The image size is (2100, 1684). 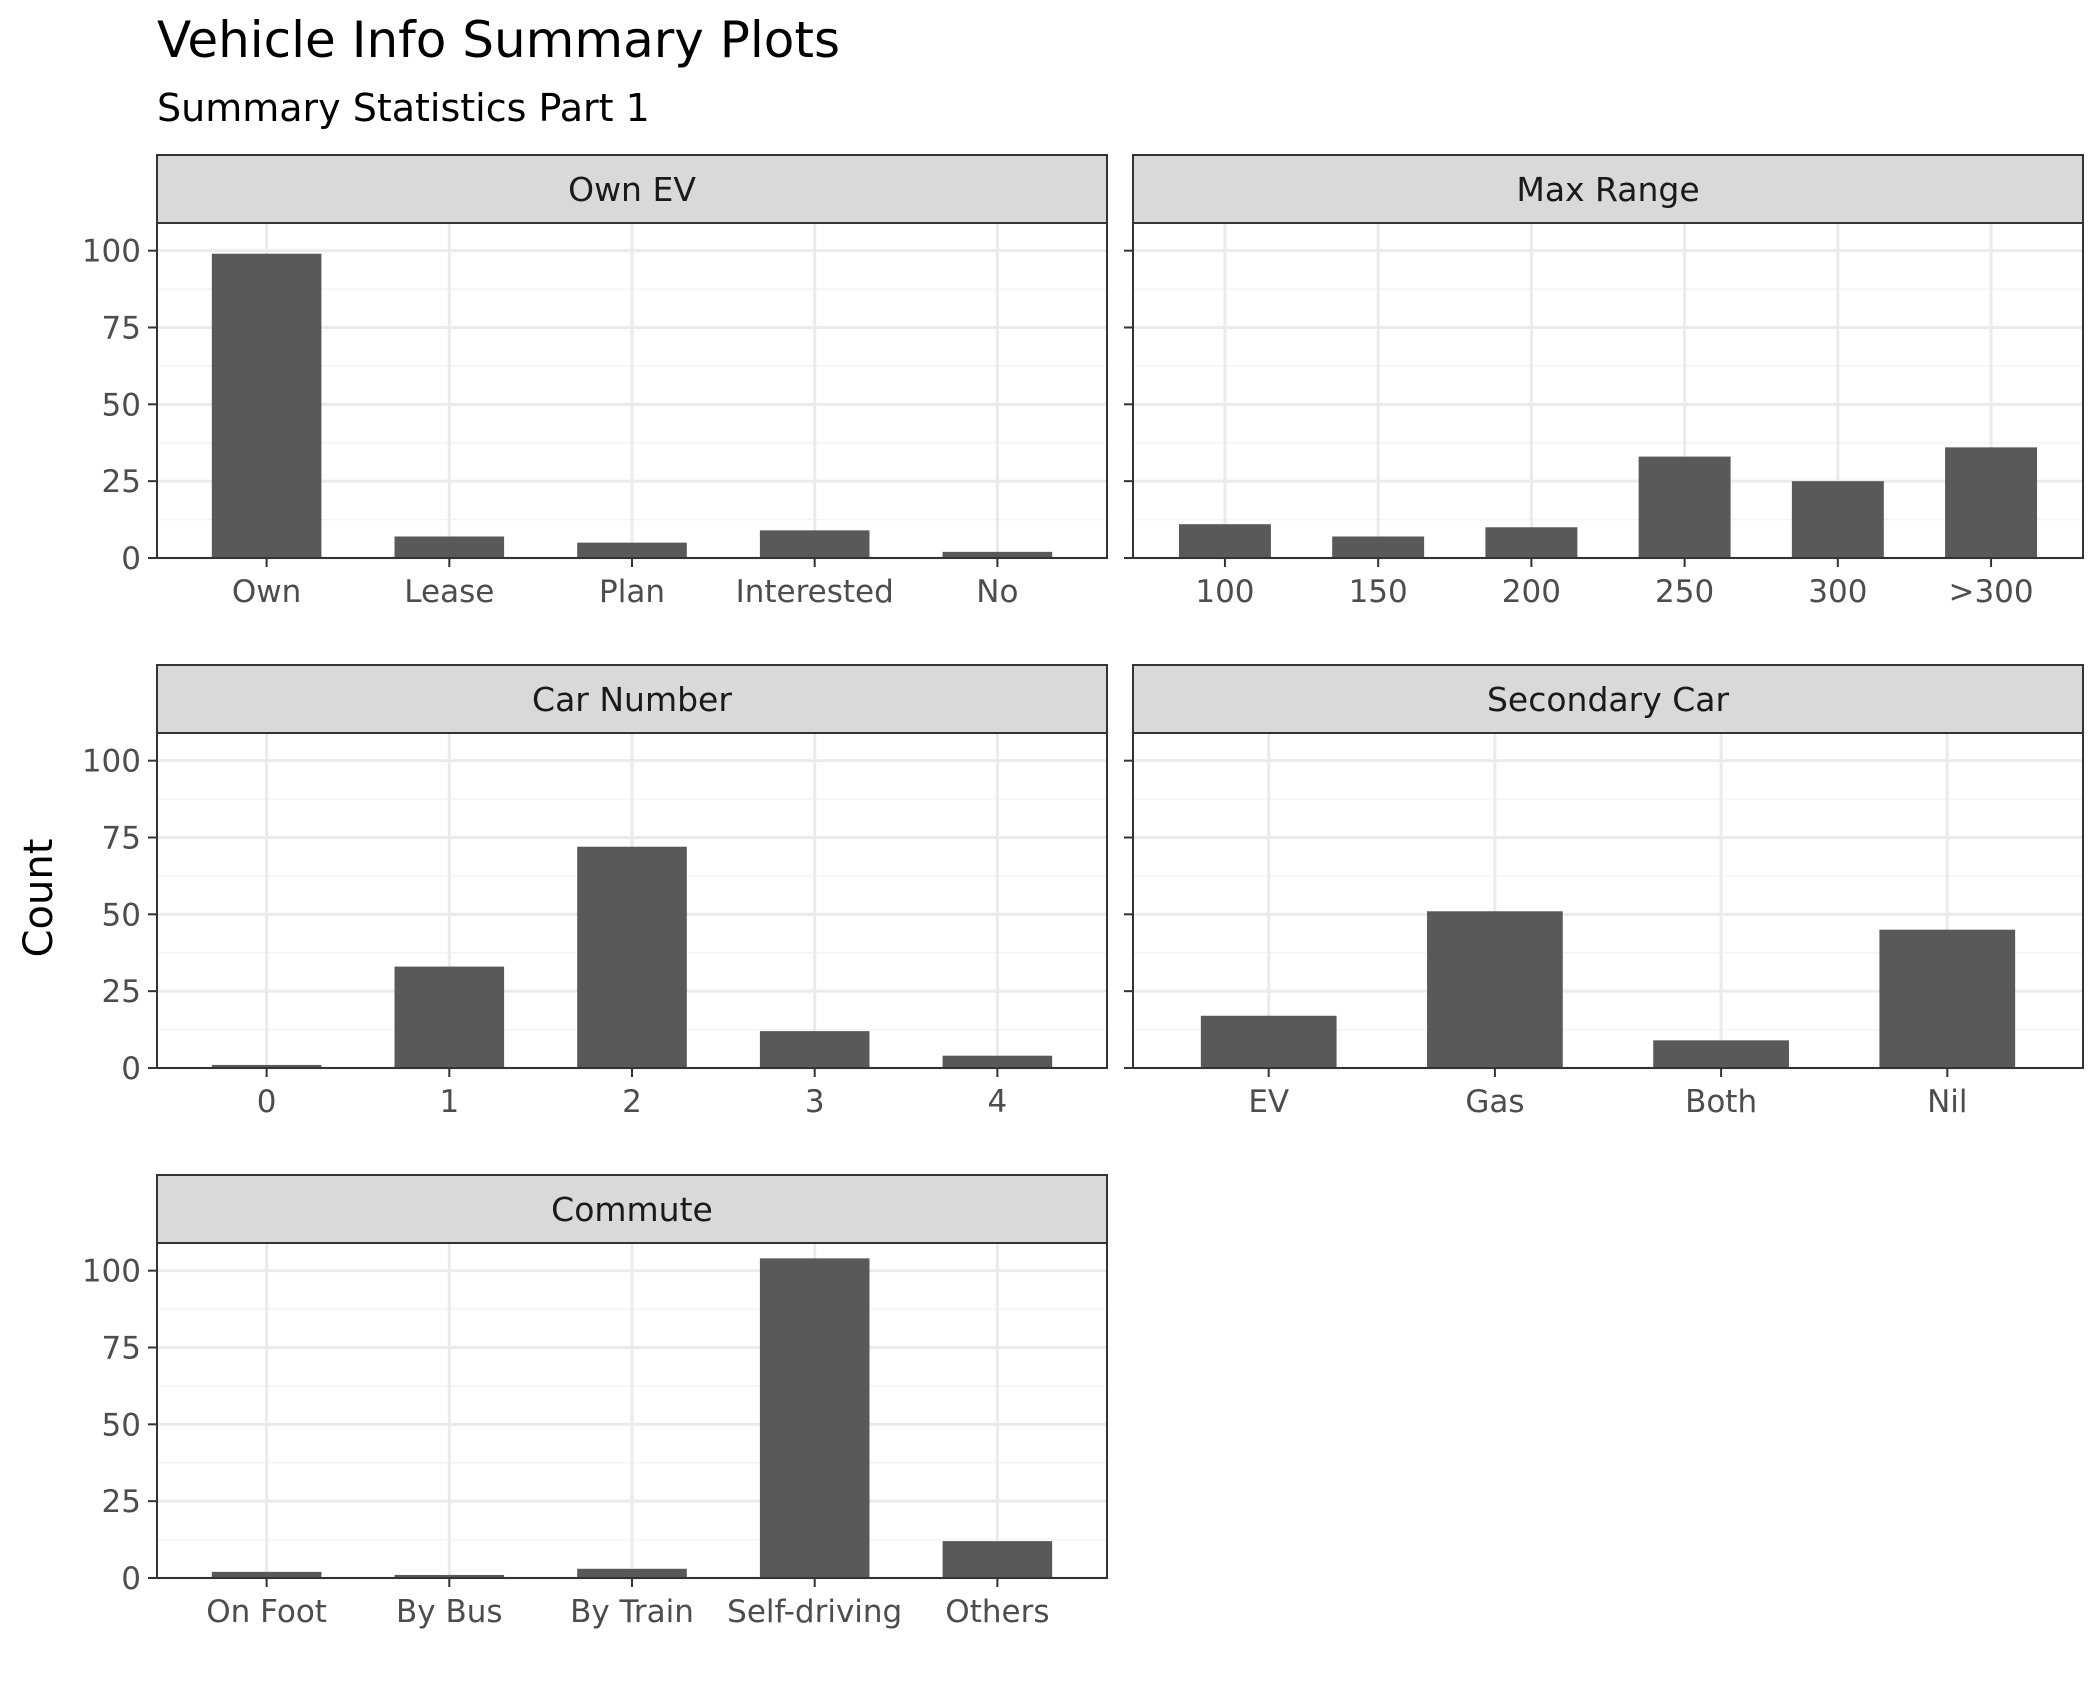 I want to click on x-tick-label: EV, so click(x=1268, y=1102).